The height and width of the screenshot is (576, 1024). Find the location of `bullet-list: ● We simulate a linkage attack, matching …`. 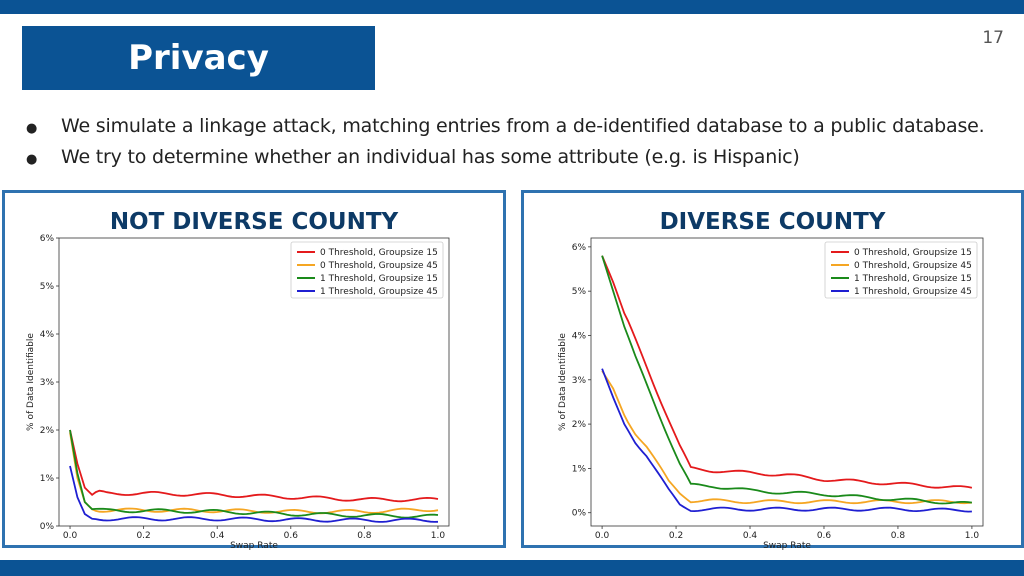

bullet-list: ● We simulate a linkage attack, matching … is located at coordinates (505, 143).